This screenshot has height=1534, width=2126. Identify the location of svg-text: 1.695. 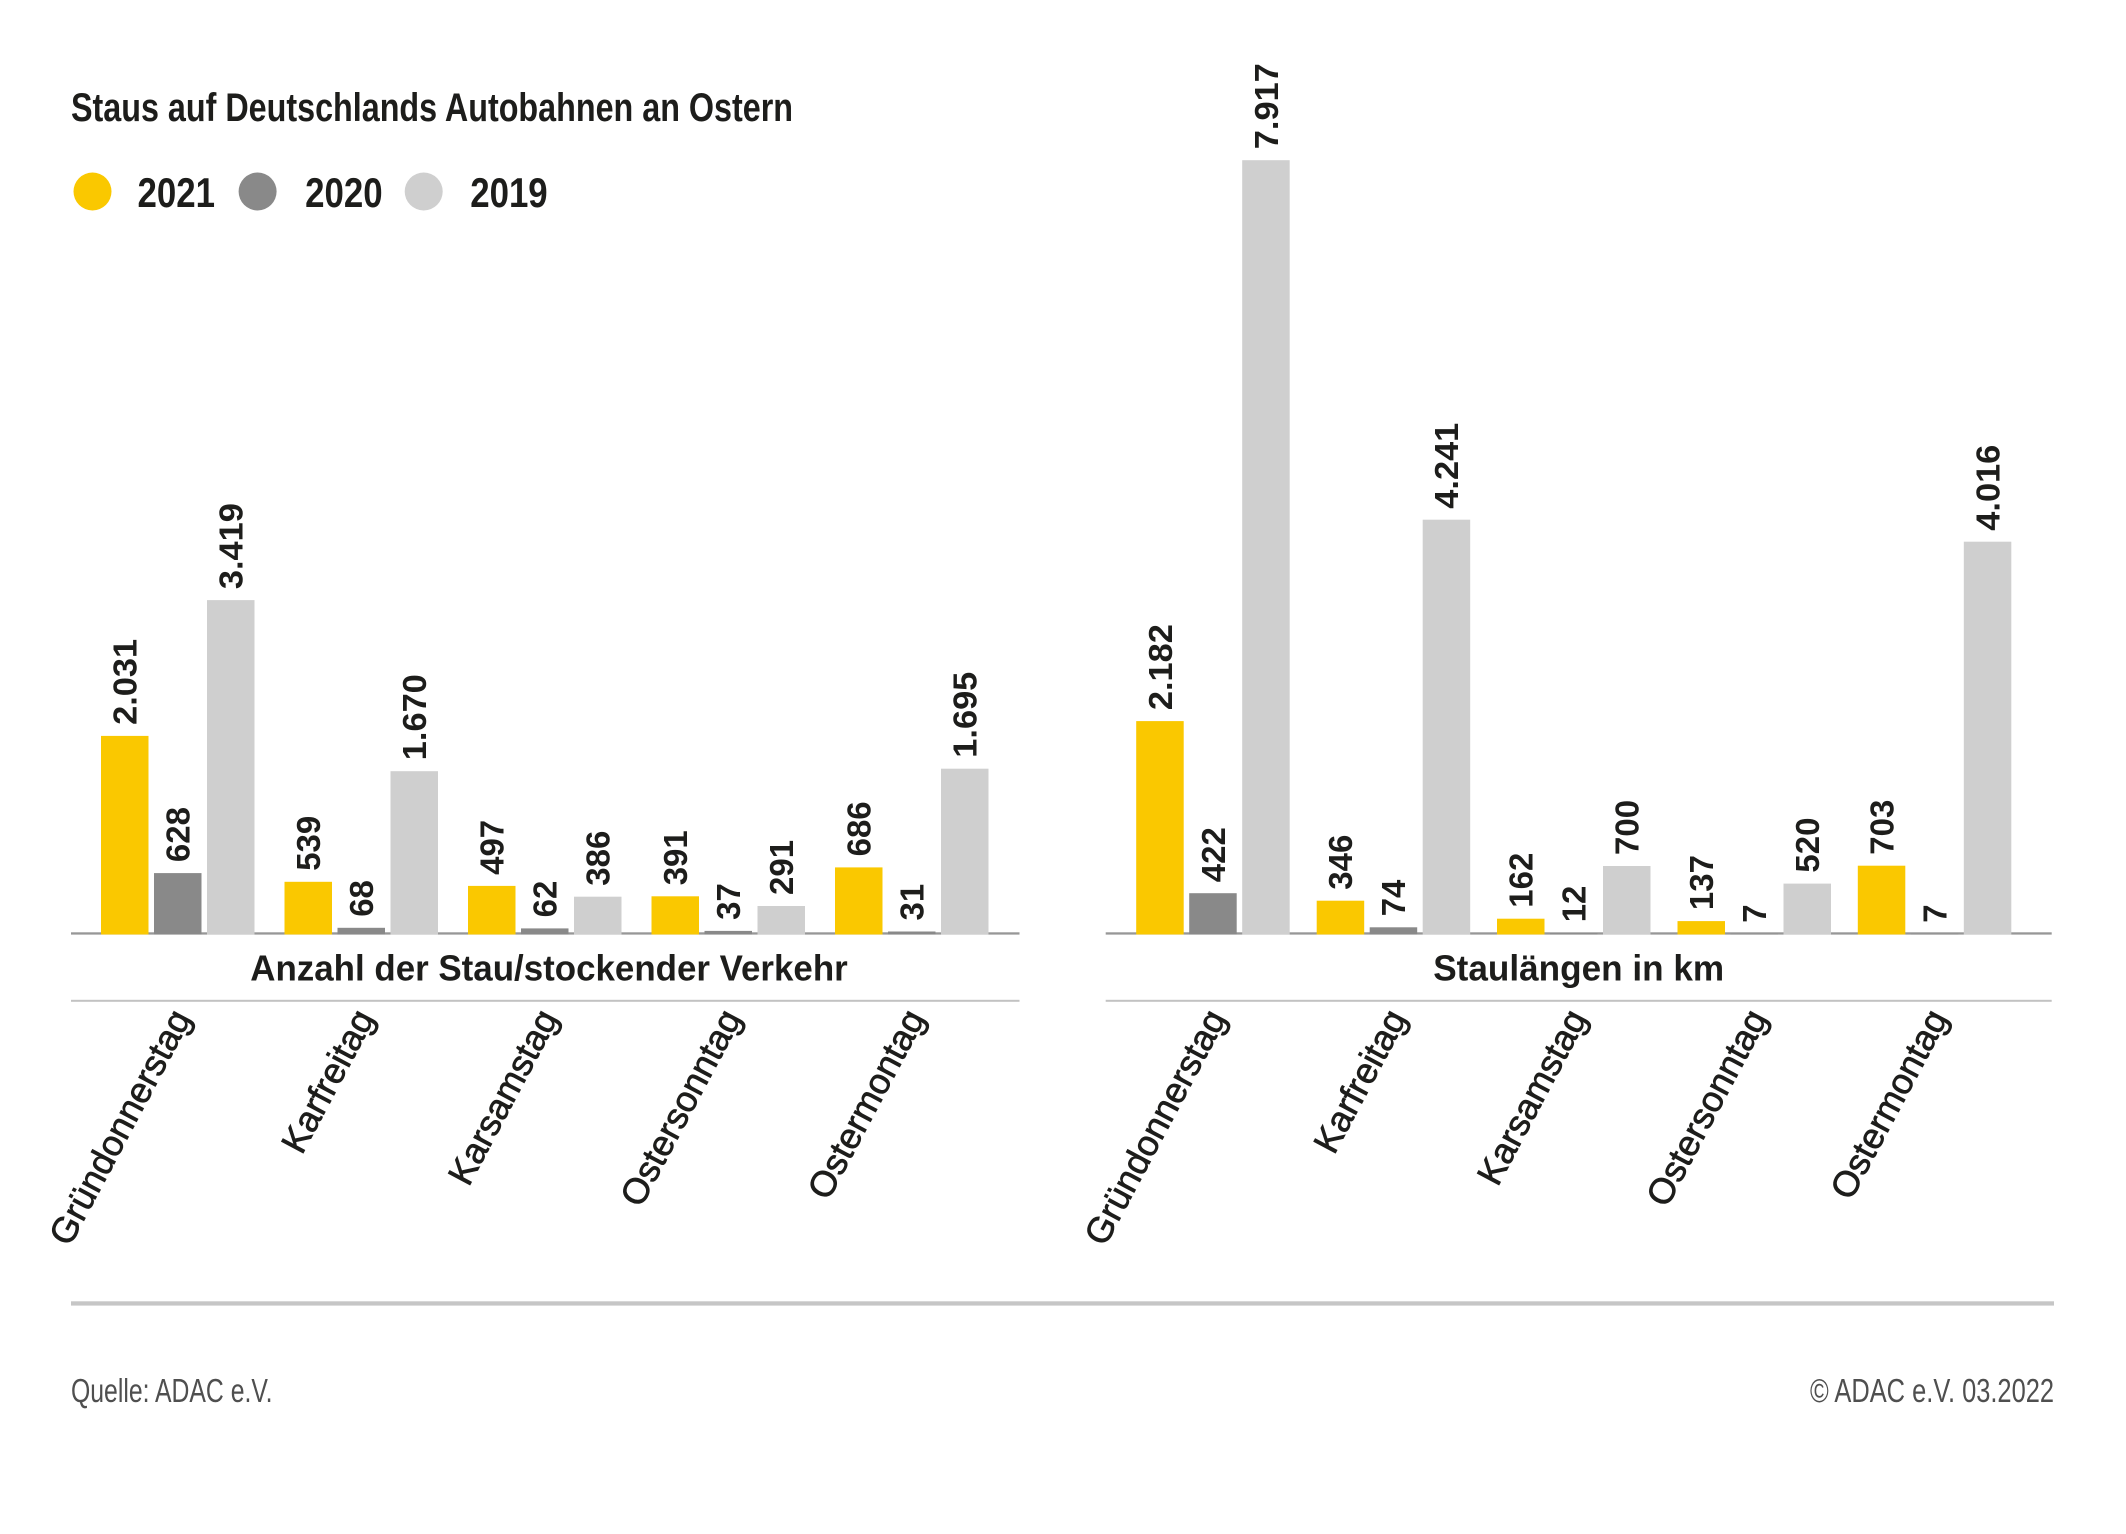
(965, 715).